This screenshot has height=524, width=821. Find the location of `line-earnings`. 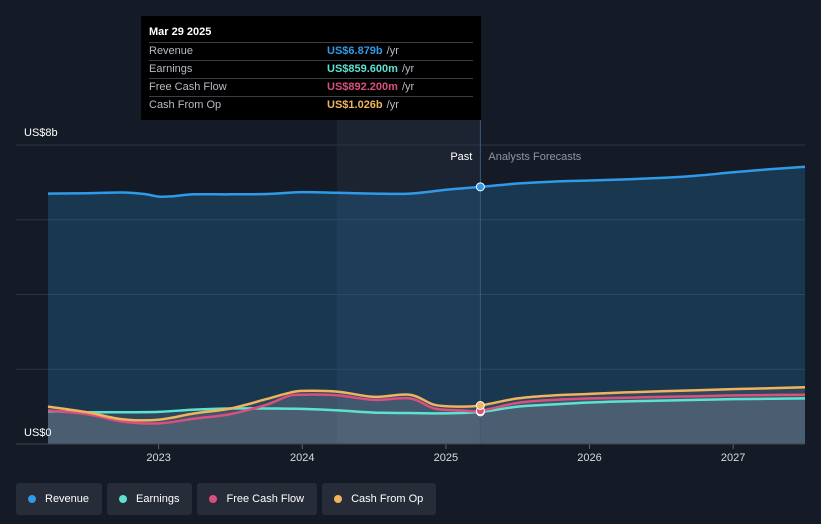

line-earnings is located at coordinates (426, 406).